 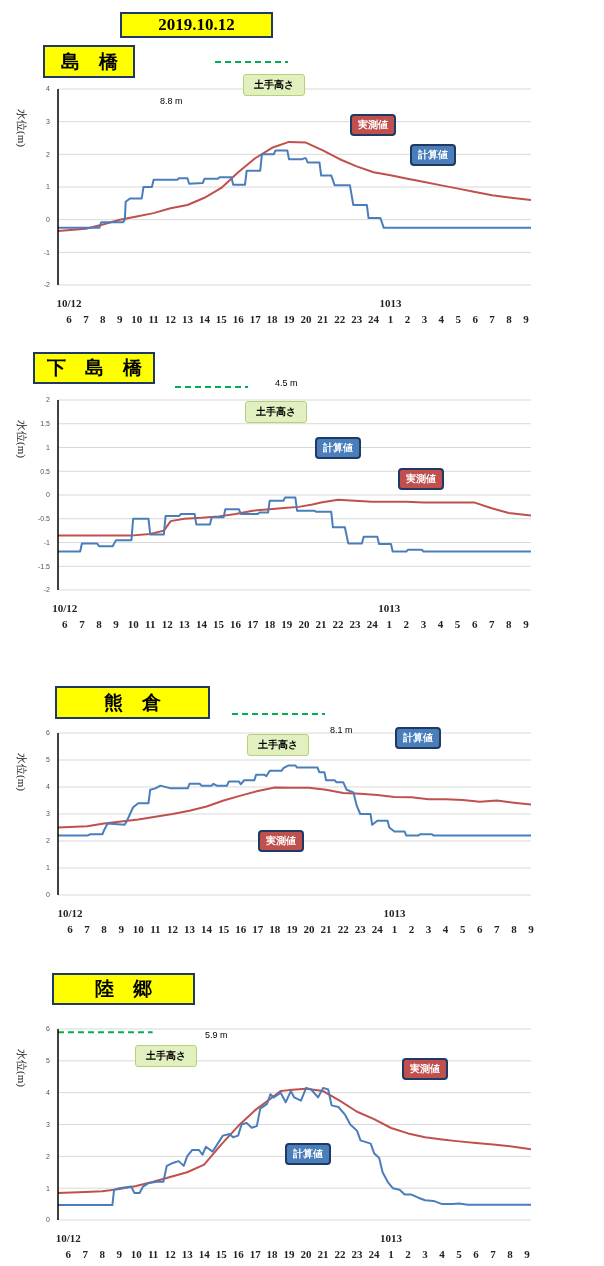 What do you see at coordinates (323, 1254) in the screenshot?
I see `x-tick-label: 21` at bounding box center [323, 1254].